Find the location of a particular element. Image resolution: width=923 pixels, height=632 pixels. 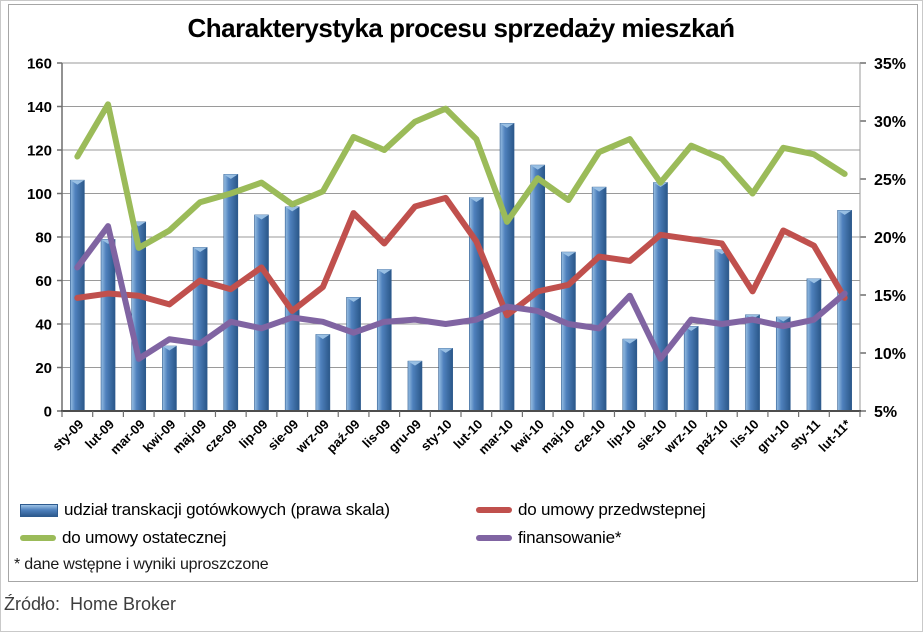

purple-line-swatch-icon is located at coordinates (494, 538).